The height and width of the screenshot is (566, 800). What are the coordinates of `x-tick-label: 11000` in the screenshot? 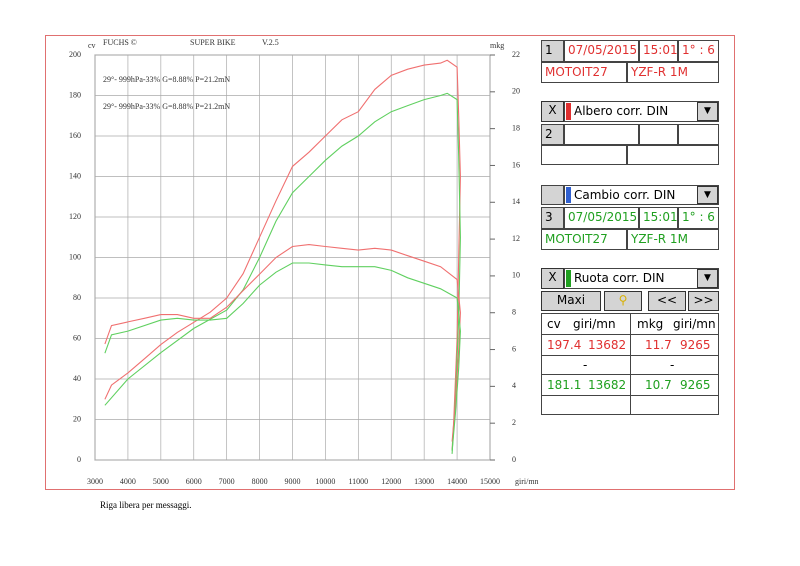 It's located at (358, 481).